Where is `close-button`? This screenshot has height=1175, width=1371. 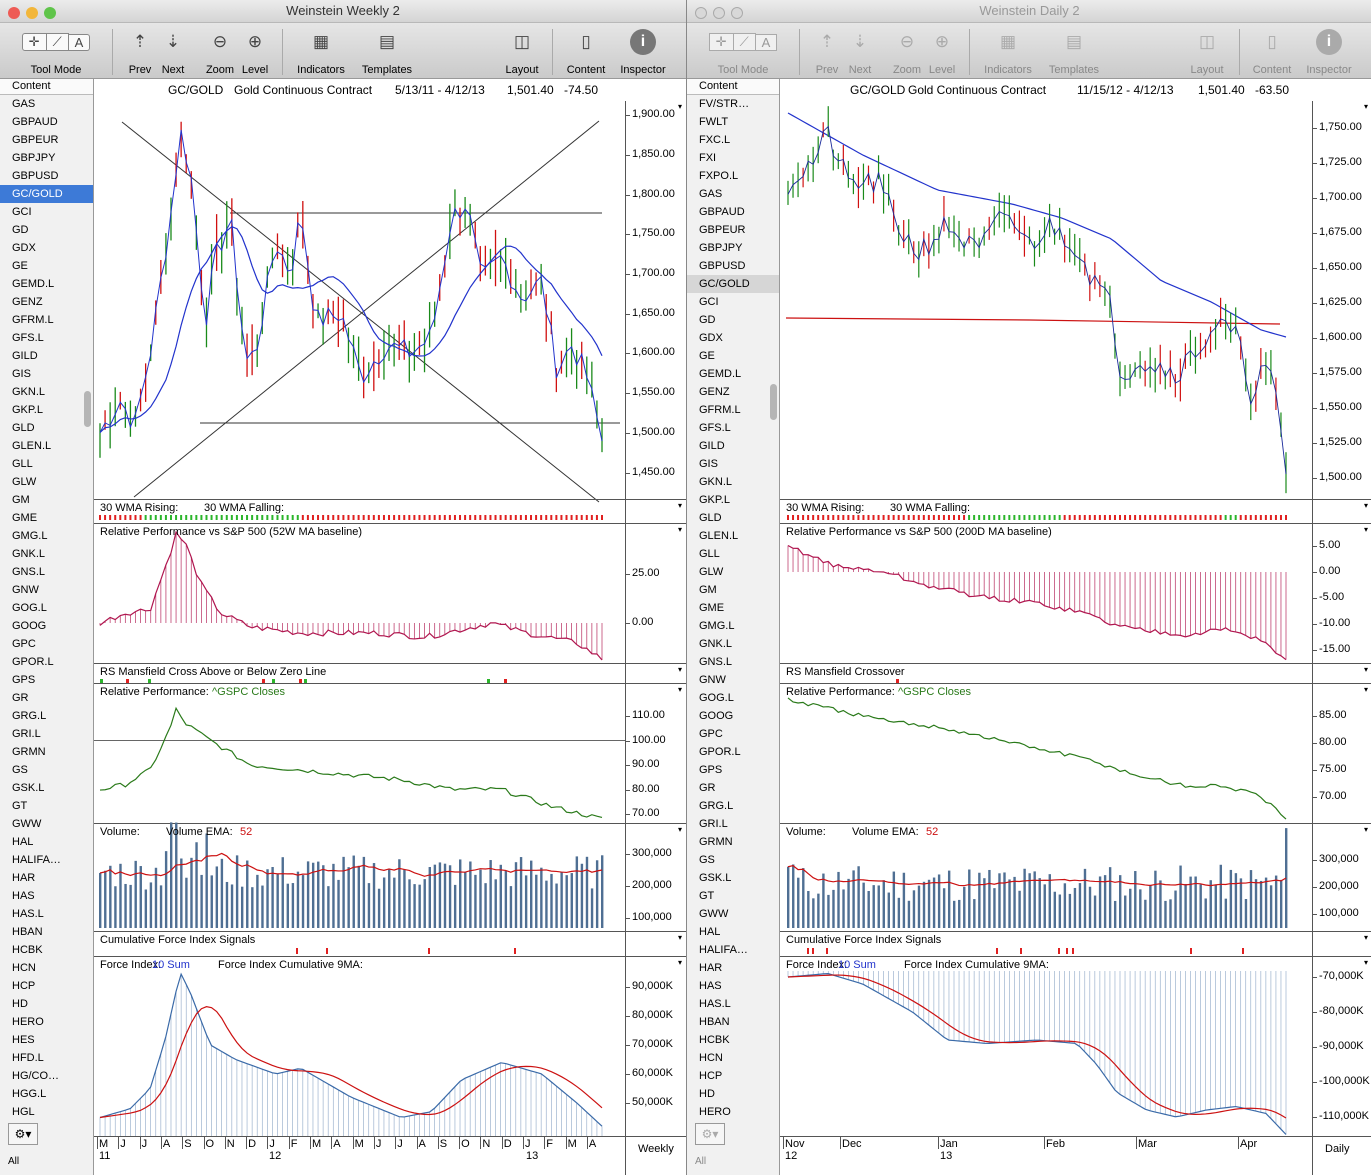 close-button is located at coordinates (701, 13).